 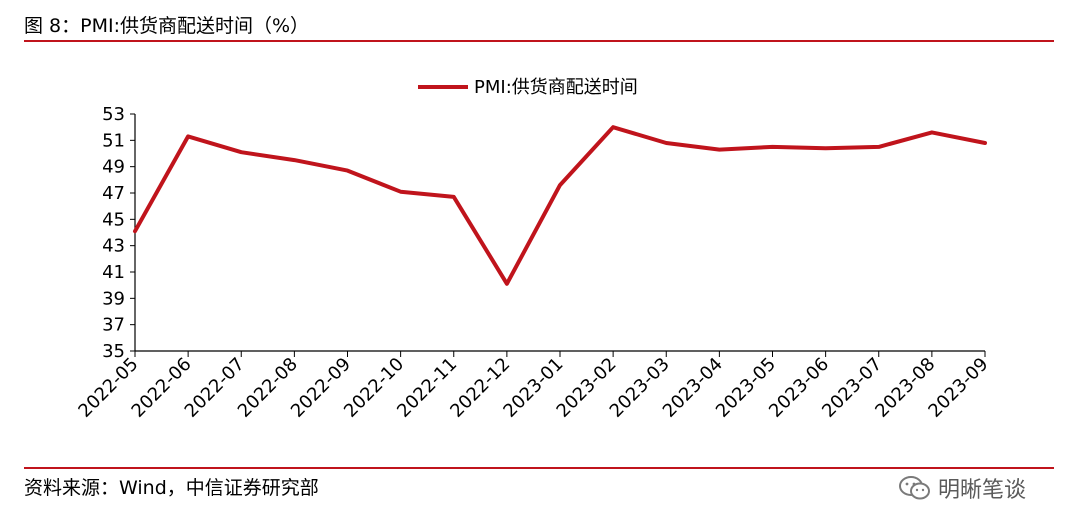 I want to click on y-tick-label: 43, so click(x=113, y=246).